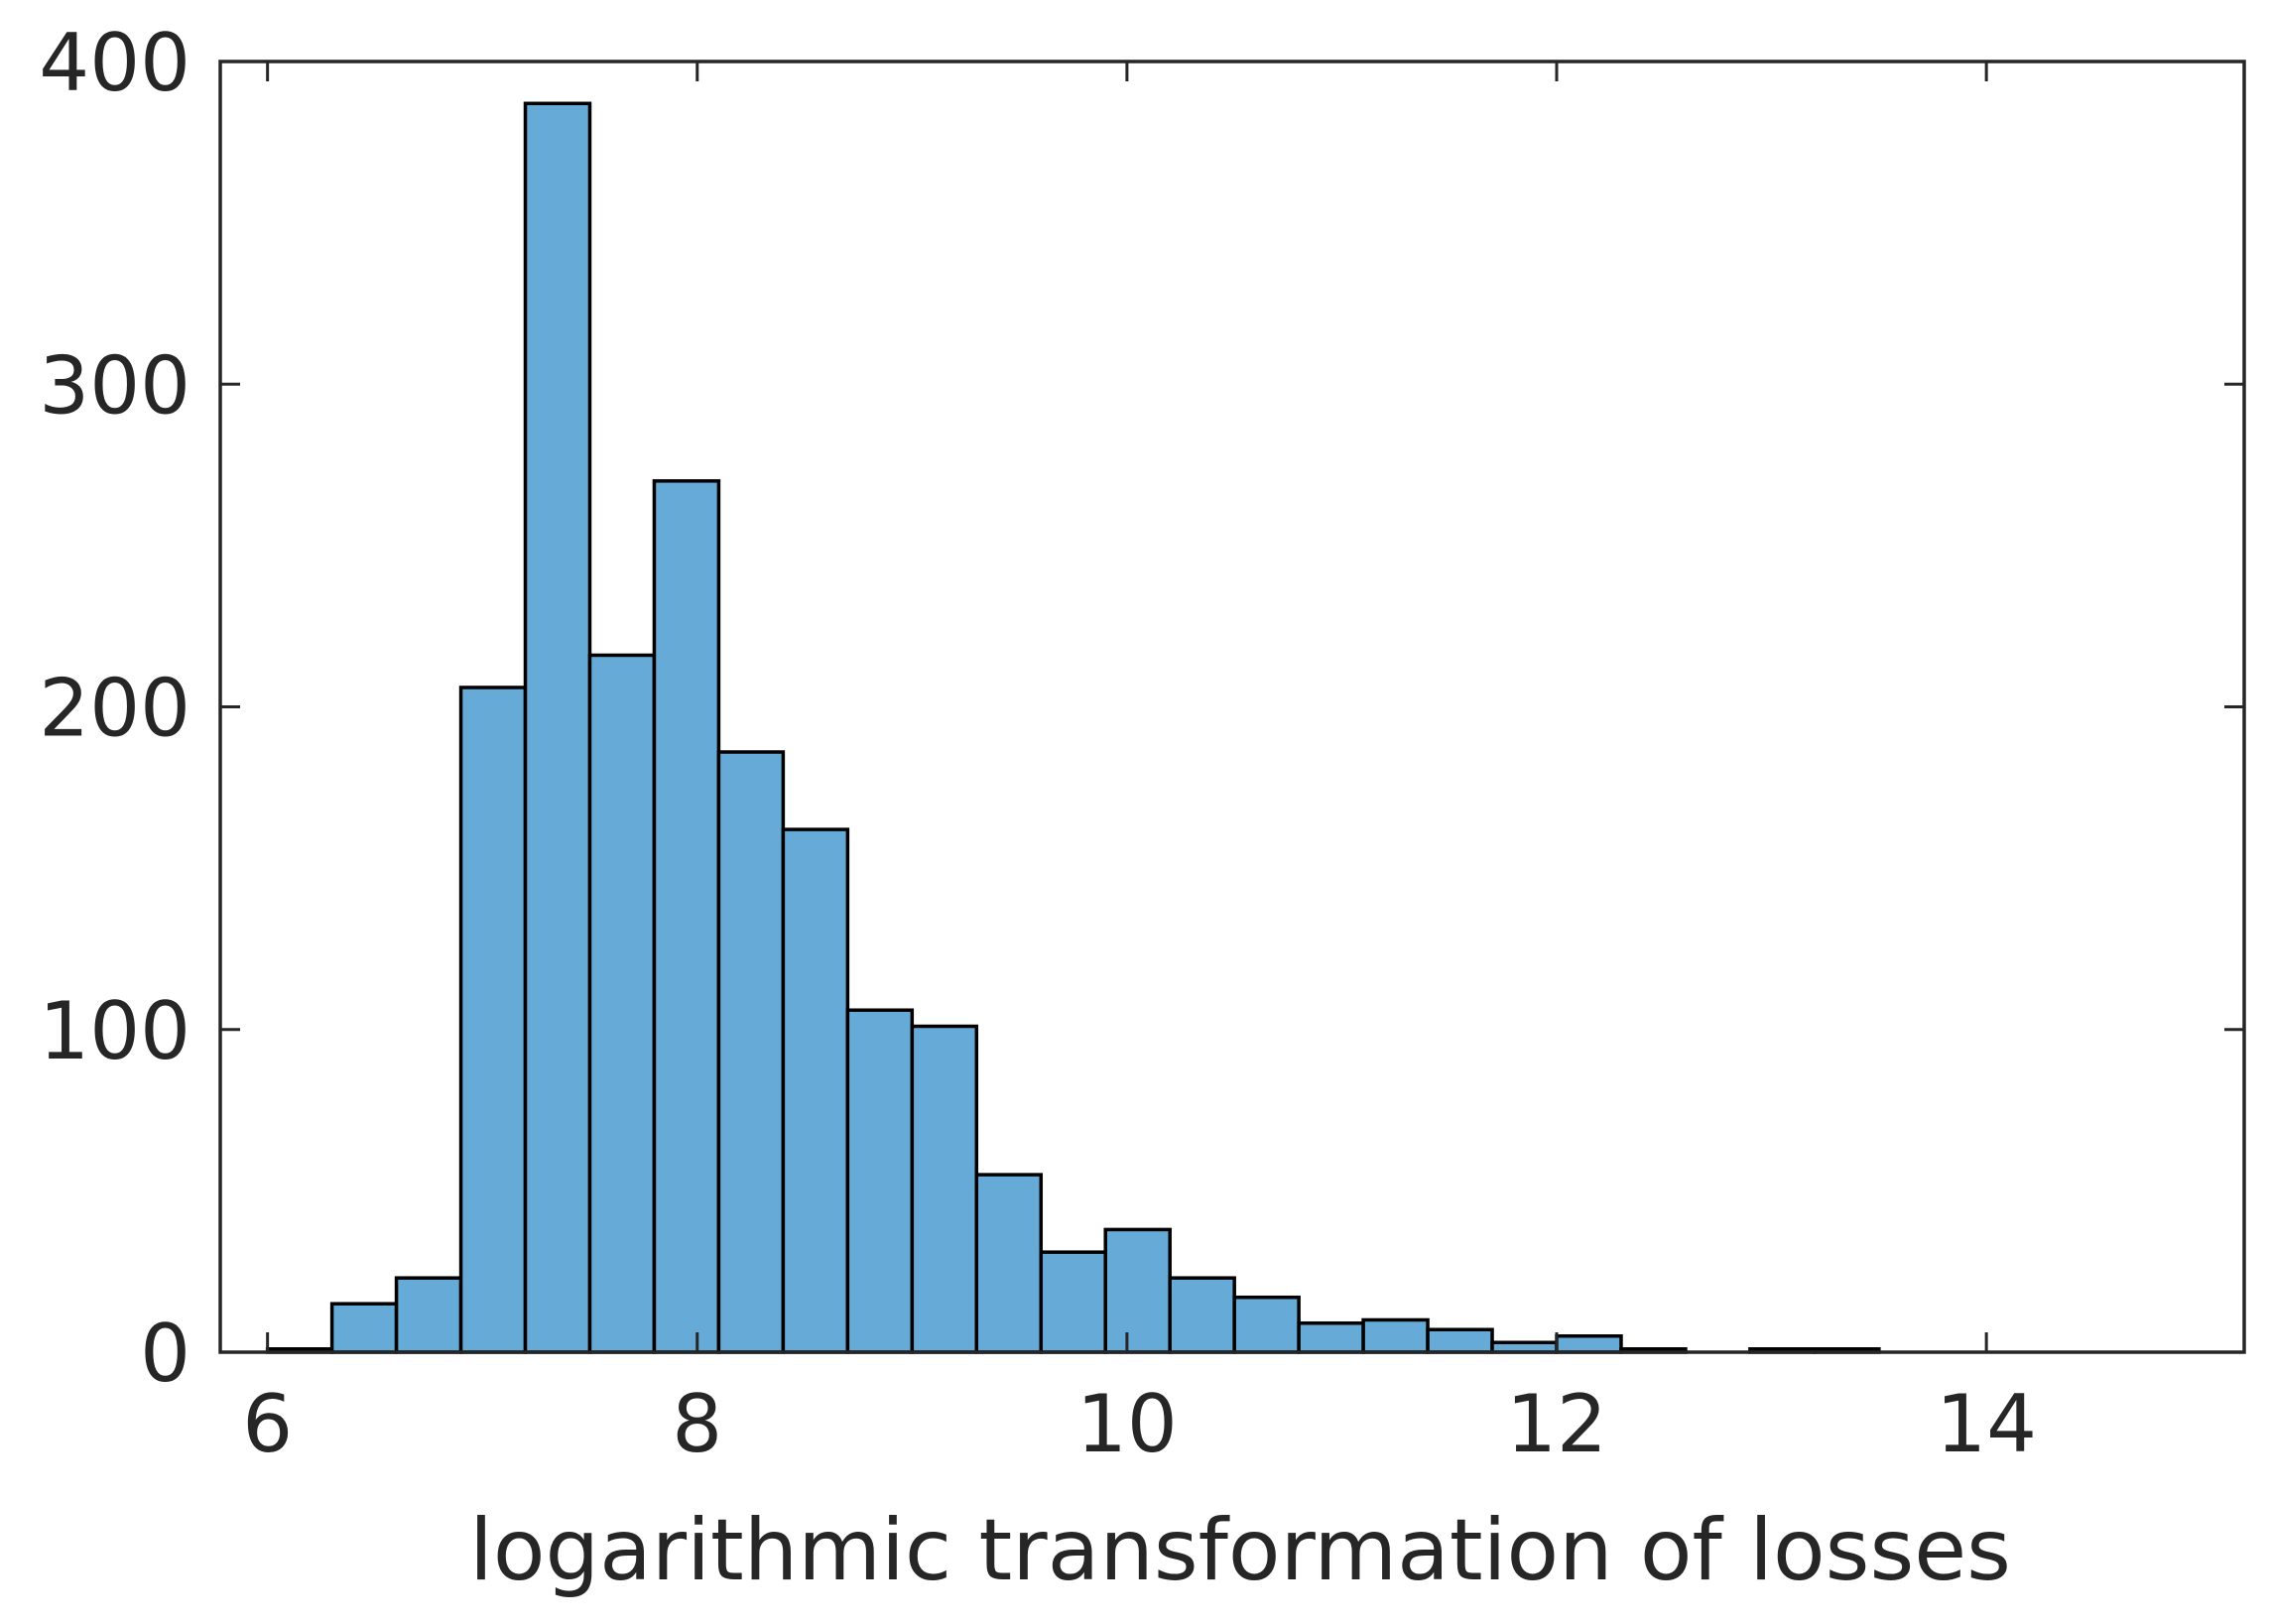 This screenshot has height=1624, width=2270. I want to click on x-tick-label: 6, so click(267, 1424).